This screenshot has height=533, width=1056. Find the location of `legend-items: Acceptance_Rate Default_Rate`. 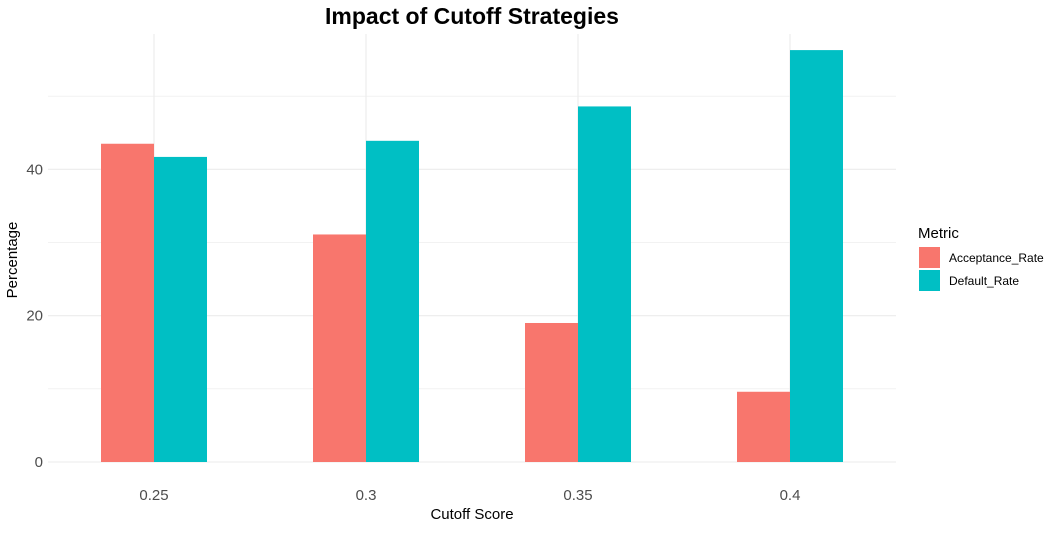

legend-items: Acceptance_Rate Default_Rate is located at coordinates (981, 269).